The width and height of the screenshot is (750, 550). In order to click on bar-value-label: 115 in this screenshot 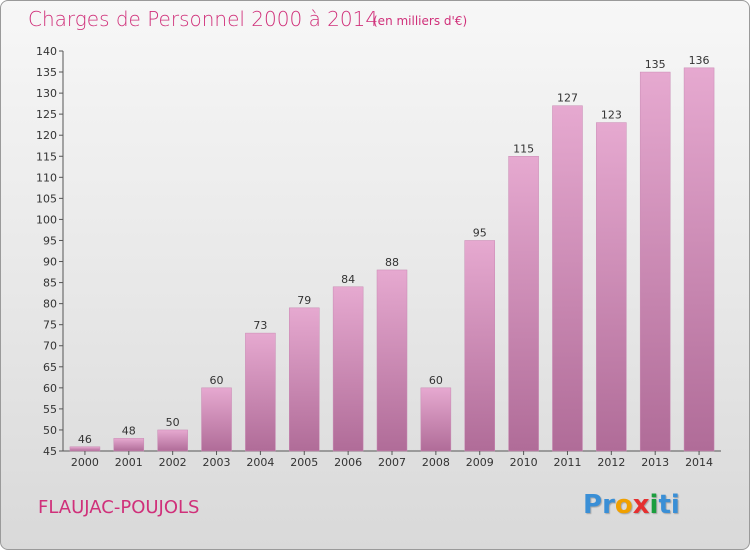, I will do `click(523, 148)`.